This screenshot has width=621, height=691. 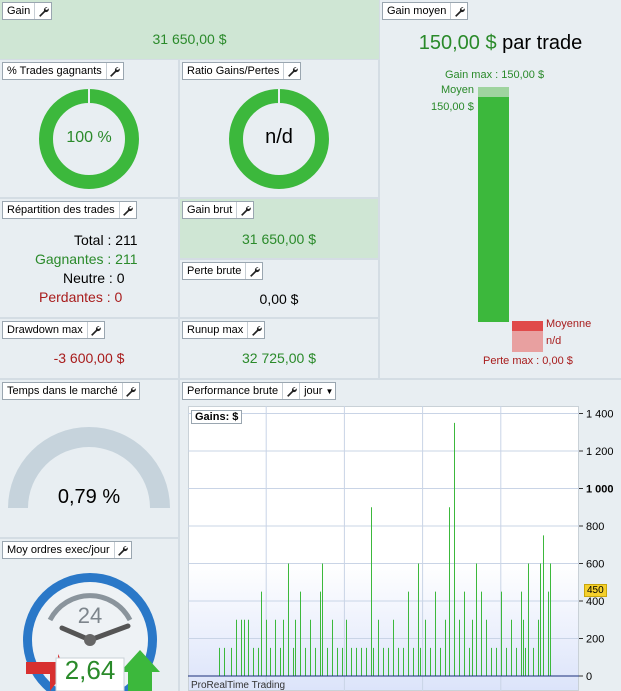 I want to click on moyen-value: 150,00 $, so click(x=452, y=107).